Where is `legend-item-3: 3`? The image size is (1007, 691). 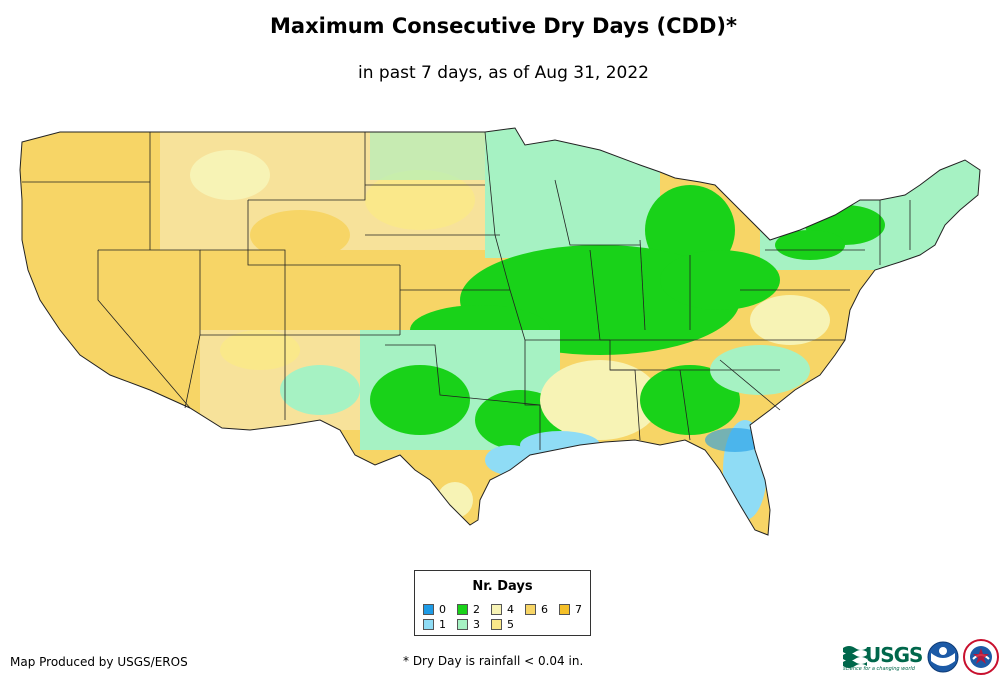 legend-item-3: 3 is located at coordinates (468, 624).